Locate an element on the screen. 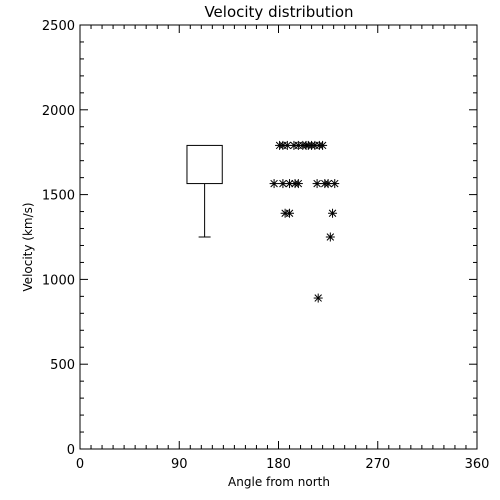 This screenshot has height=500, width=500. y-axis-title: Velocity (km/s) is located at coordinates (28, 246).